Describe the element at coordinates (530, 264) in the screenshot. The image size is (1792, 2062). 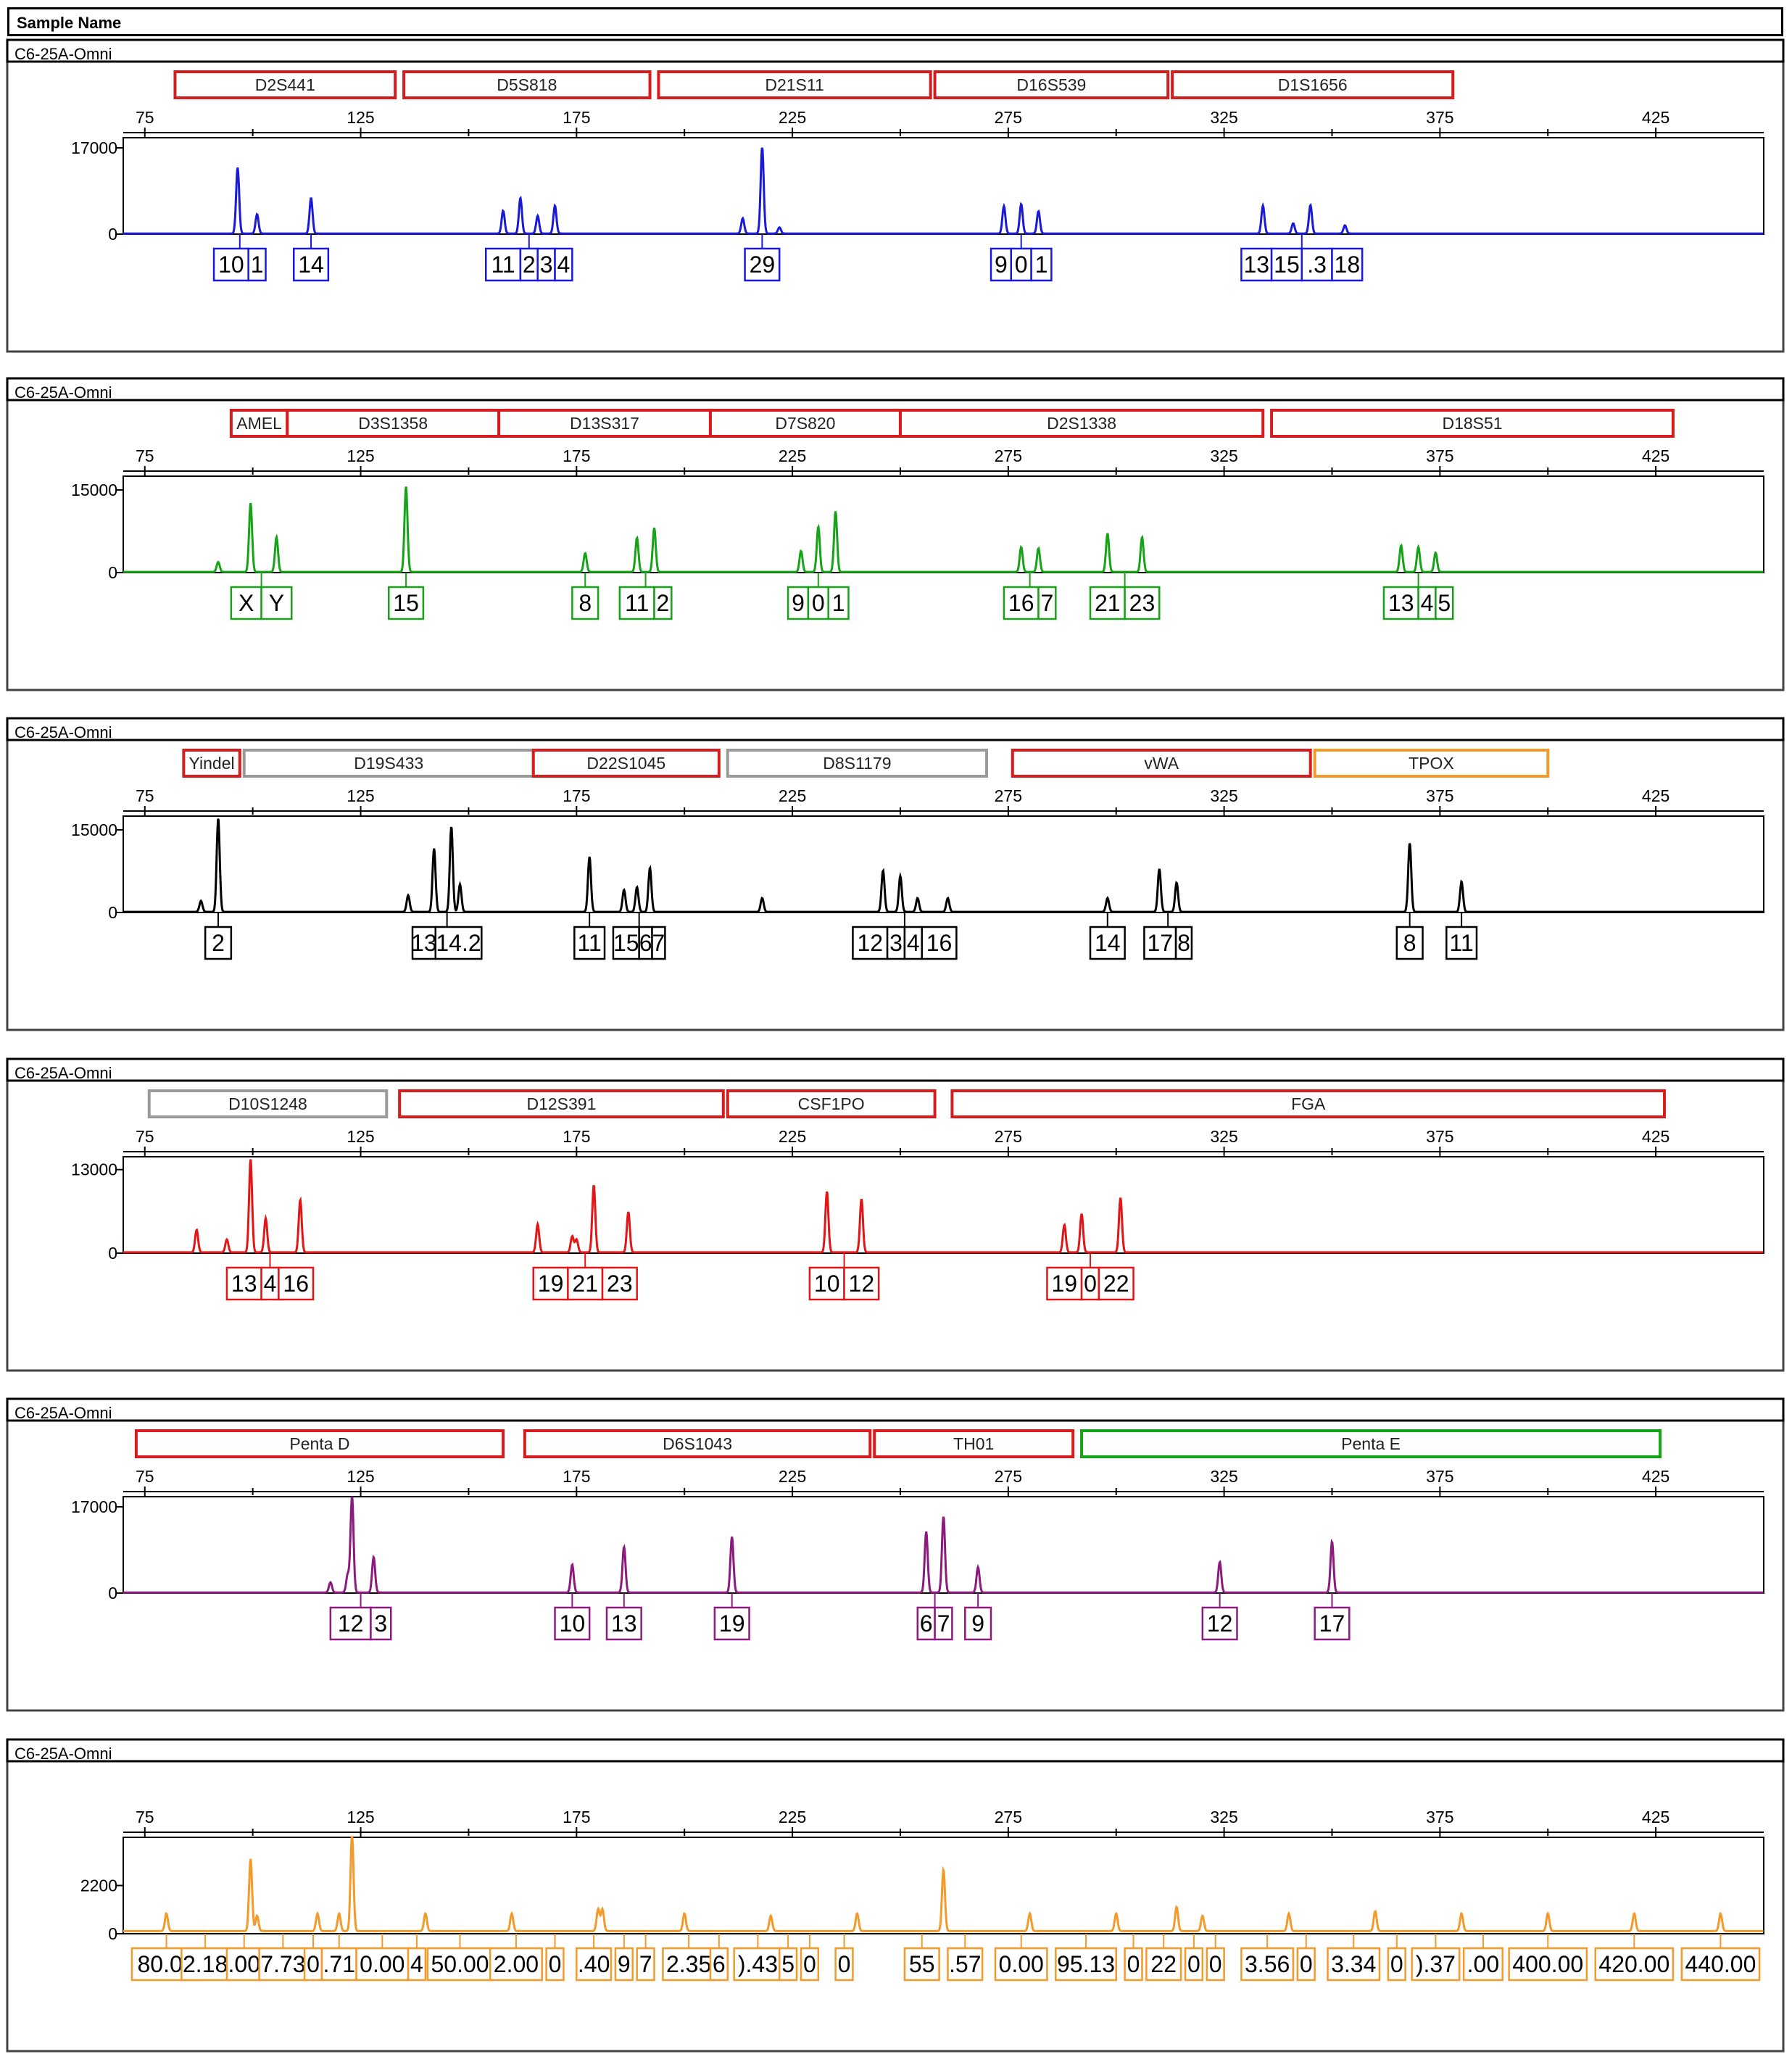
I see `allele-label: 2` at that location.